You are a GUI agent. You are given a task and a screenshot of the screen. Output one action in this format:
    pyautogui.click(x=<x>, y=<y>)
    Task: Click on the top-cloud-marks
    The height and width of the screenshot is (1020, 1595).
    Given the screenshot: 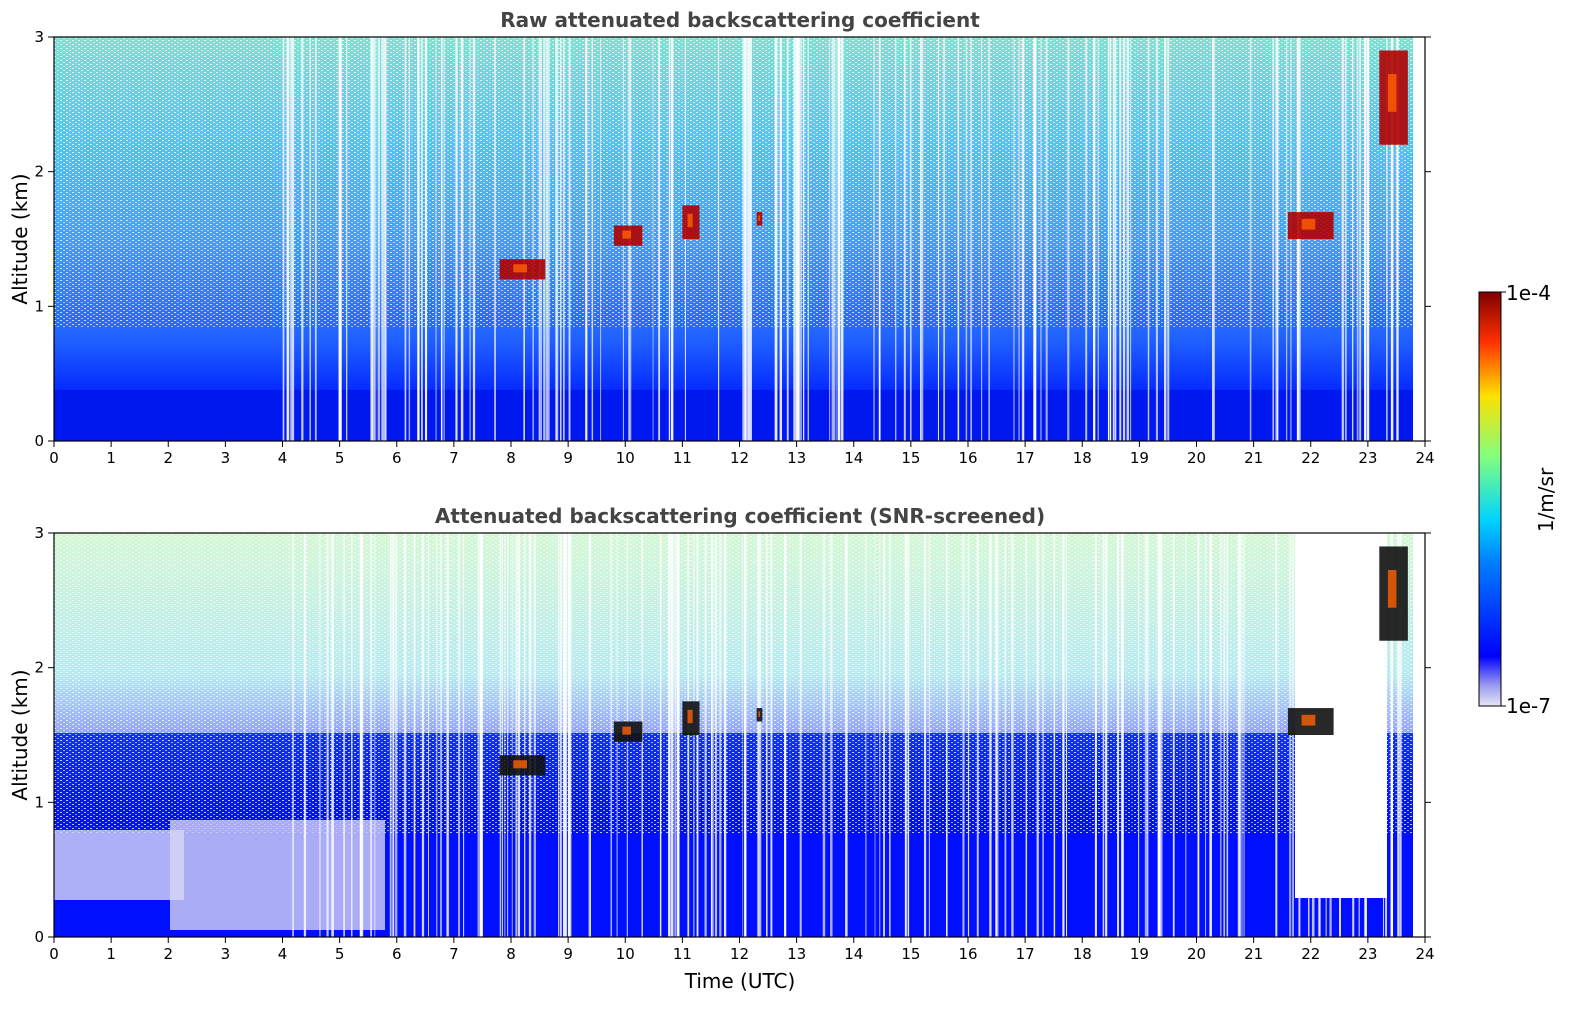 What is the action you would take?
    pyautogui.click(x=953, y=165)
    